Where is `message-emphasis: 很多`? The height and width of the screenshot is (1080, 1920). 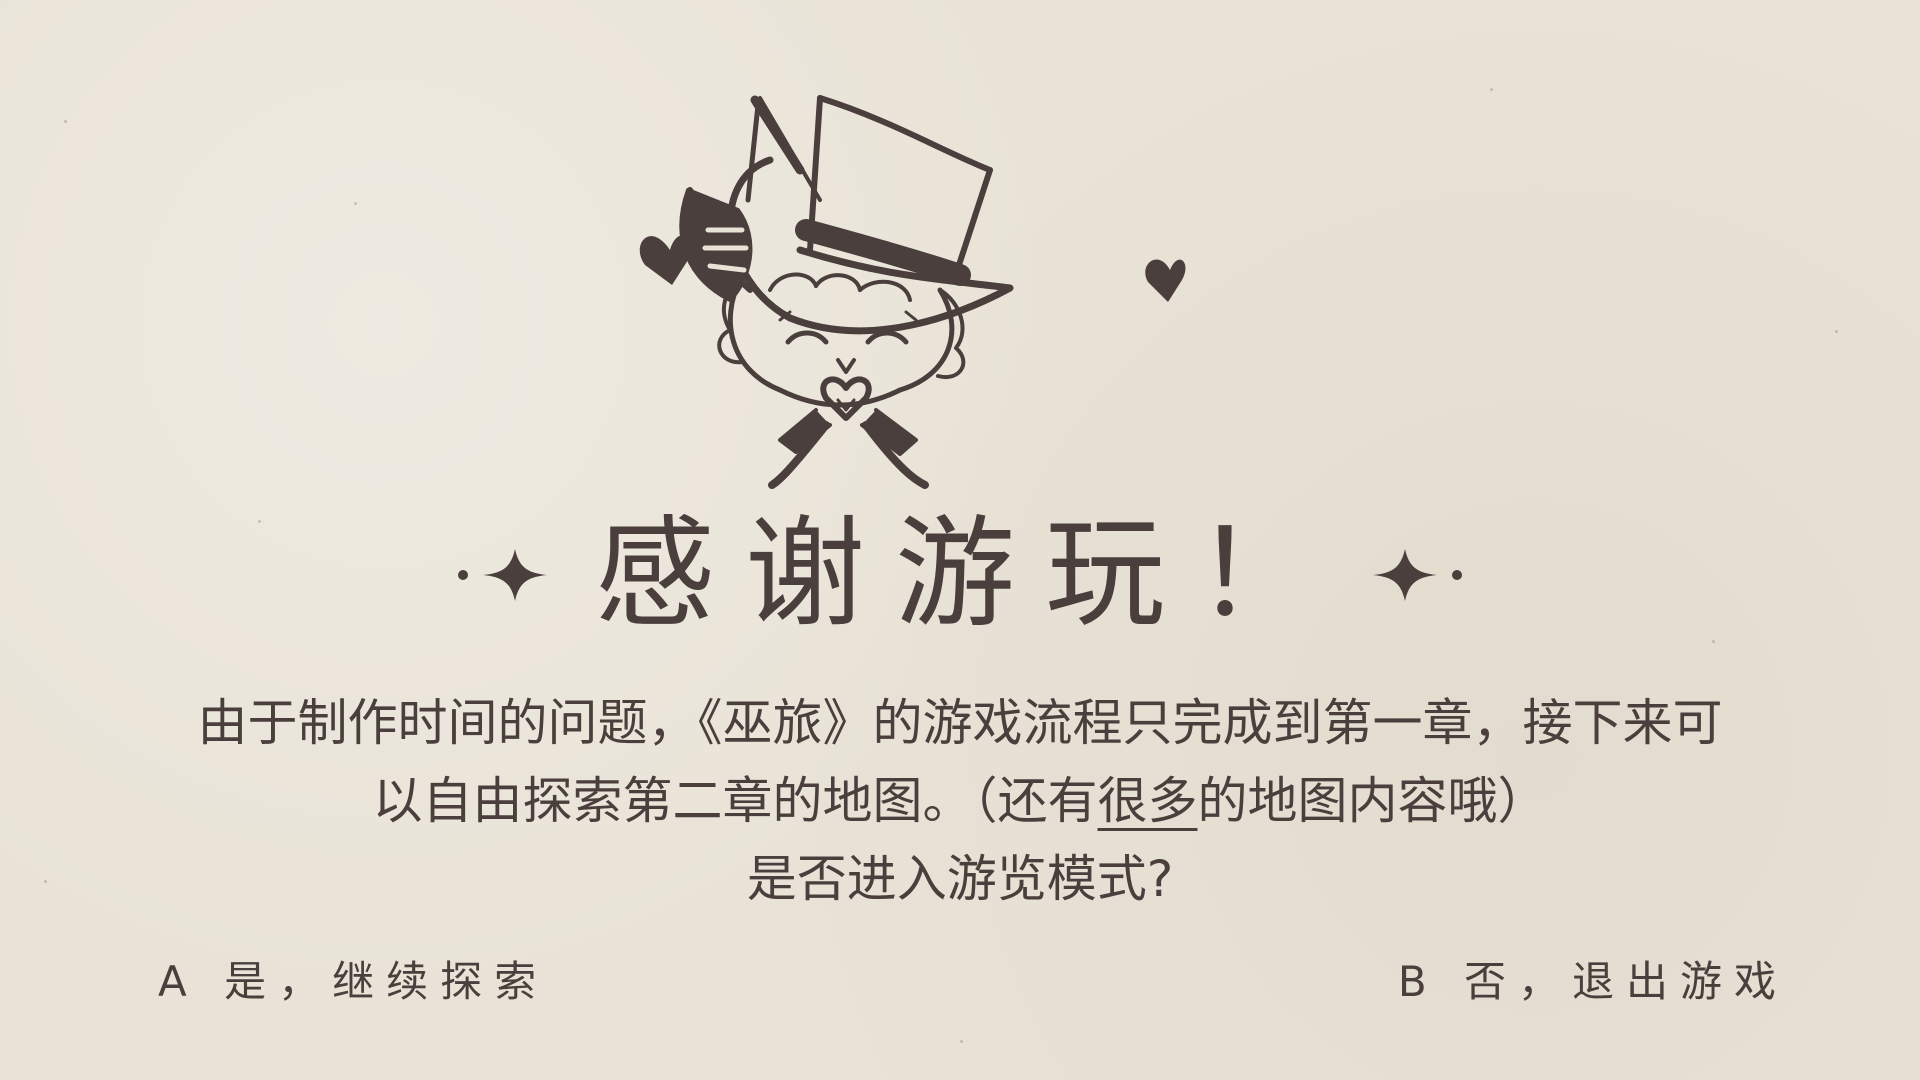 message-emphasis: 很多 is located at coordinates (1147, 801).